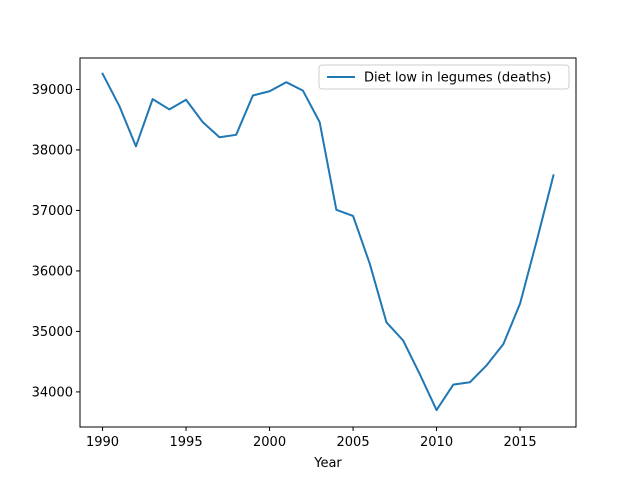  I want to click on y-tick-label: 36000, so click(52, 271).